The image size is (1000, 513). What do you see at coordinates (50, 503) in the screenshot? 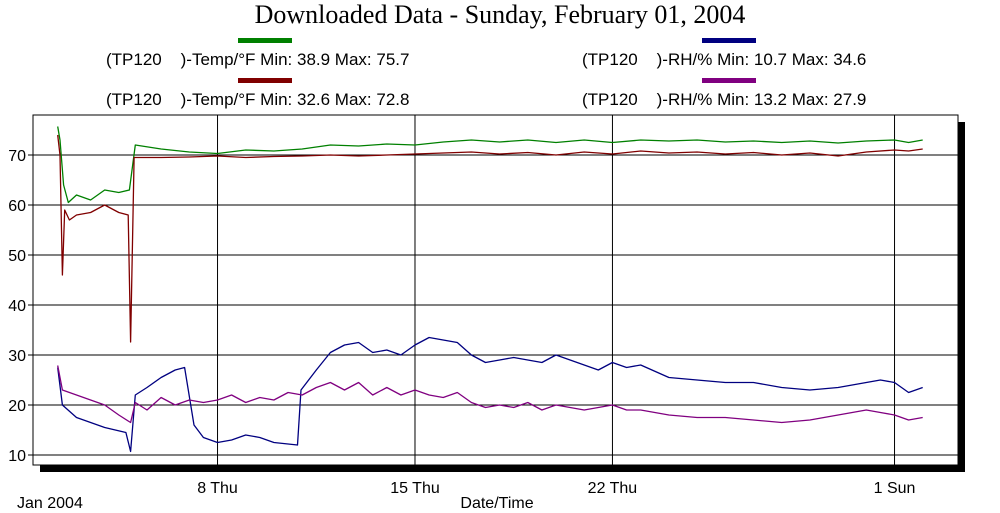
I see `x-start-label: Jan 2004` at bounding box center [50, 503].